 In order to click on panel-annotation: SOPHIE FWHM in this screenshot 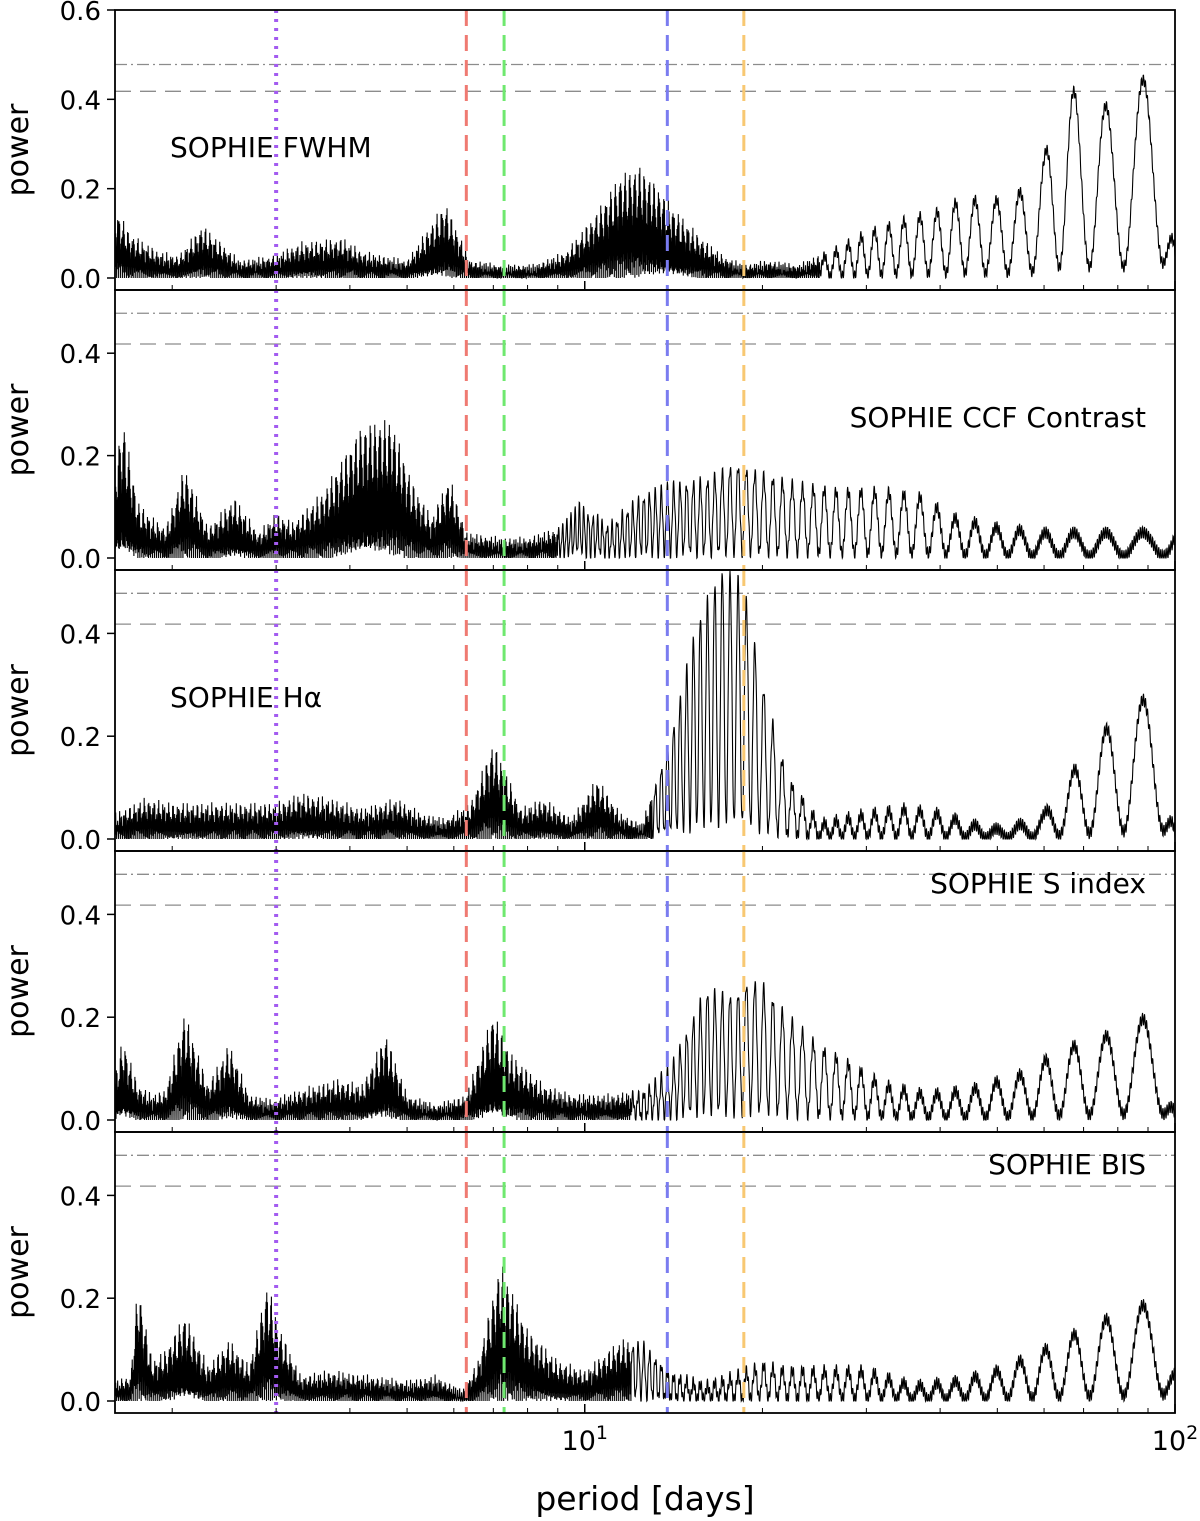, I will do `click(271, 147)`.